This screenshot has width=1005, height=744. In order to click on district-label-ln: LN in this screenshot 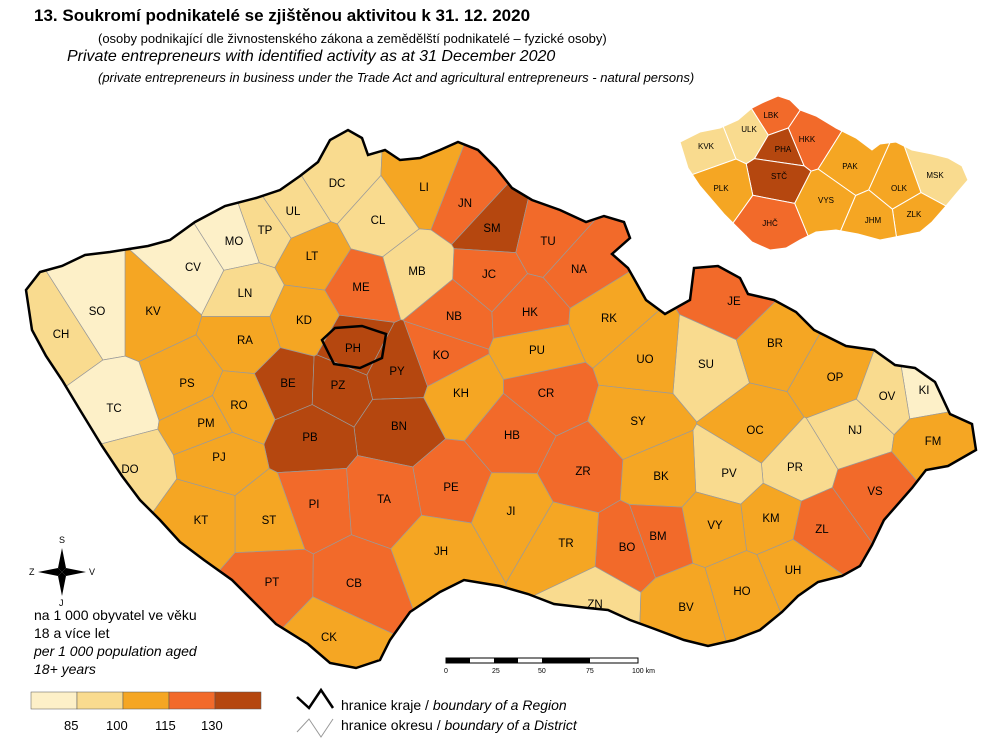, I will do `click(245, 294)`.